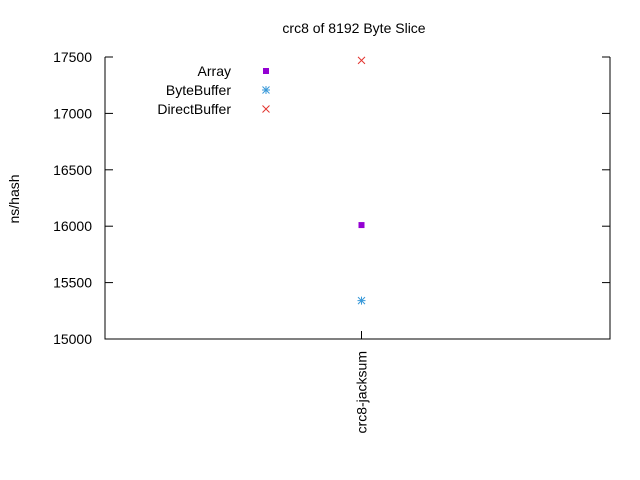 This screenshot has height=480, width=640. What do you see at coordinates (214, 71) in the screenshot?
I see `legend-label: Array` at bounding box center [214, 71].